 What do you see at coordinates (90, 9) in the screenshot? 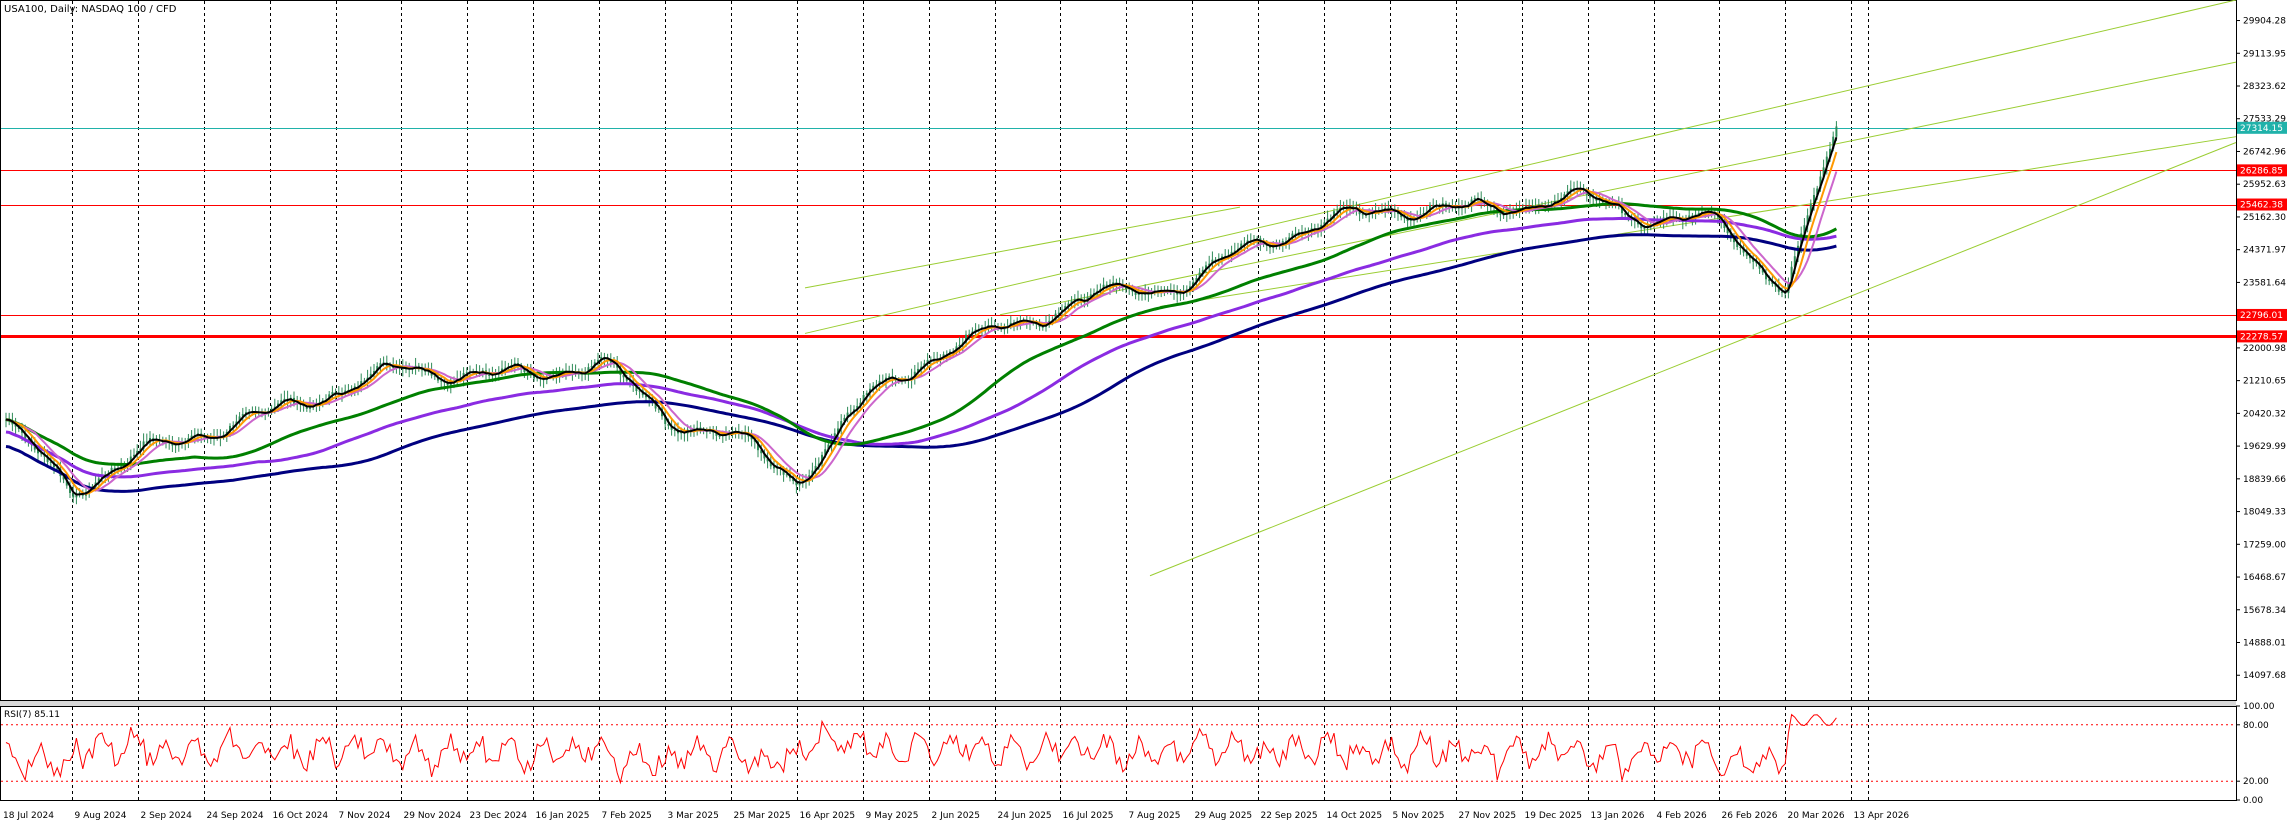
I see `chart-title: USA100, Daily: NASDAQ 100 / CFD` at bounding box center [90, 9].